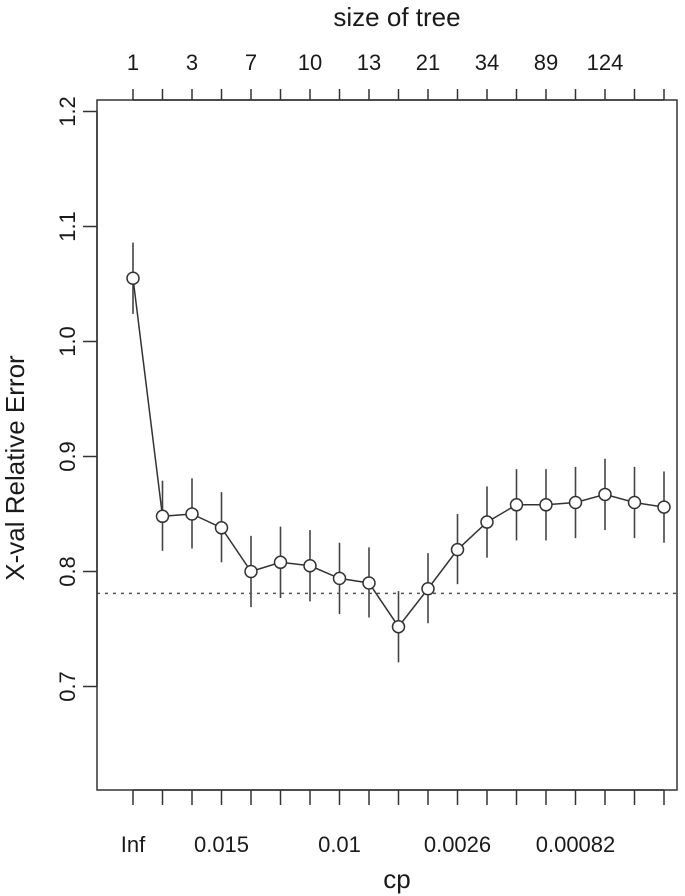 This screenshot has height=896, width=685. I want to click on x-tick-label: 0.00082, so click(576, 844).